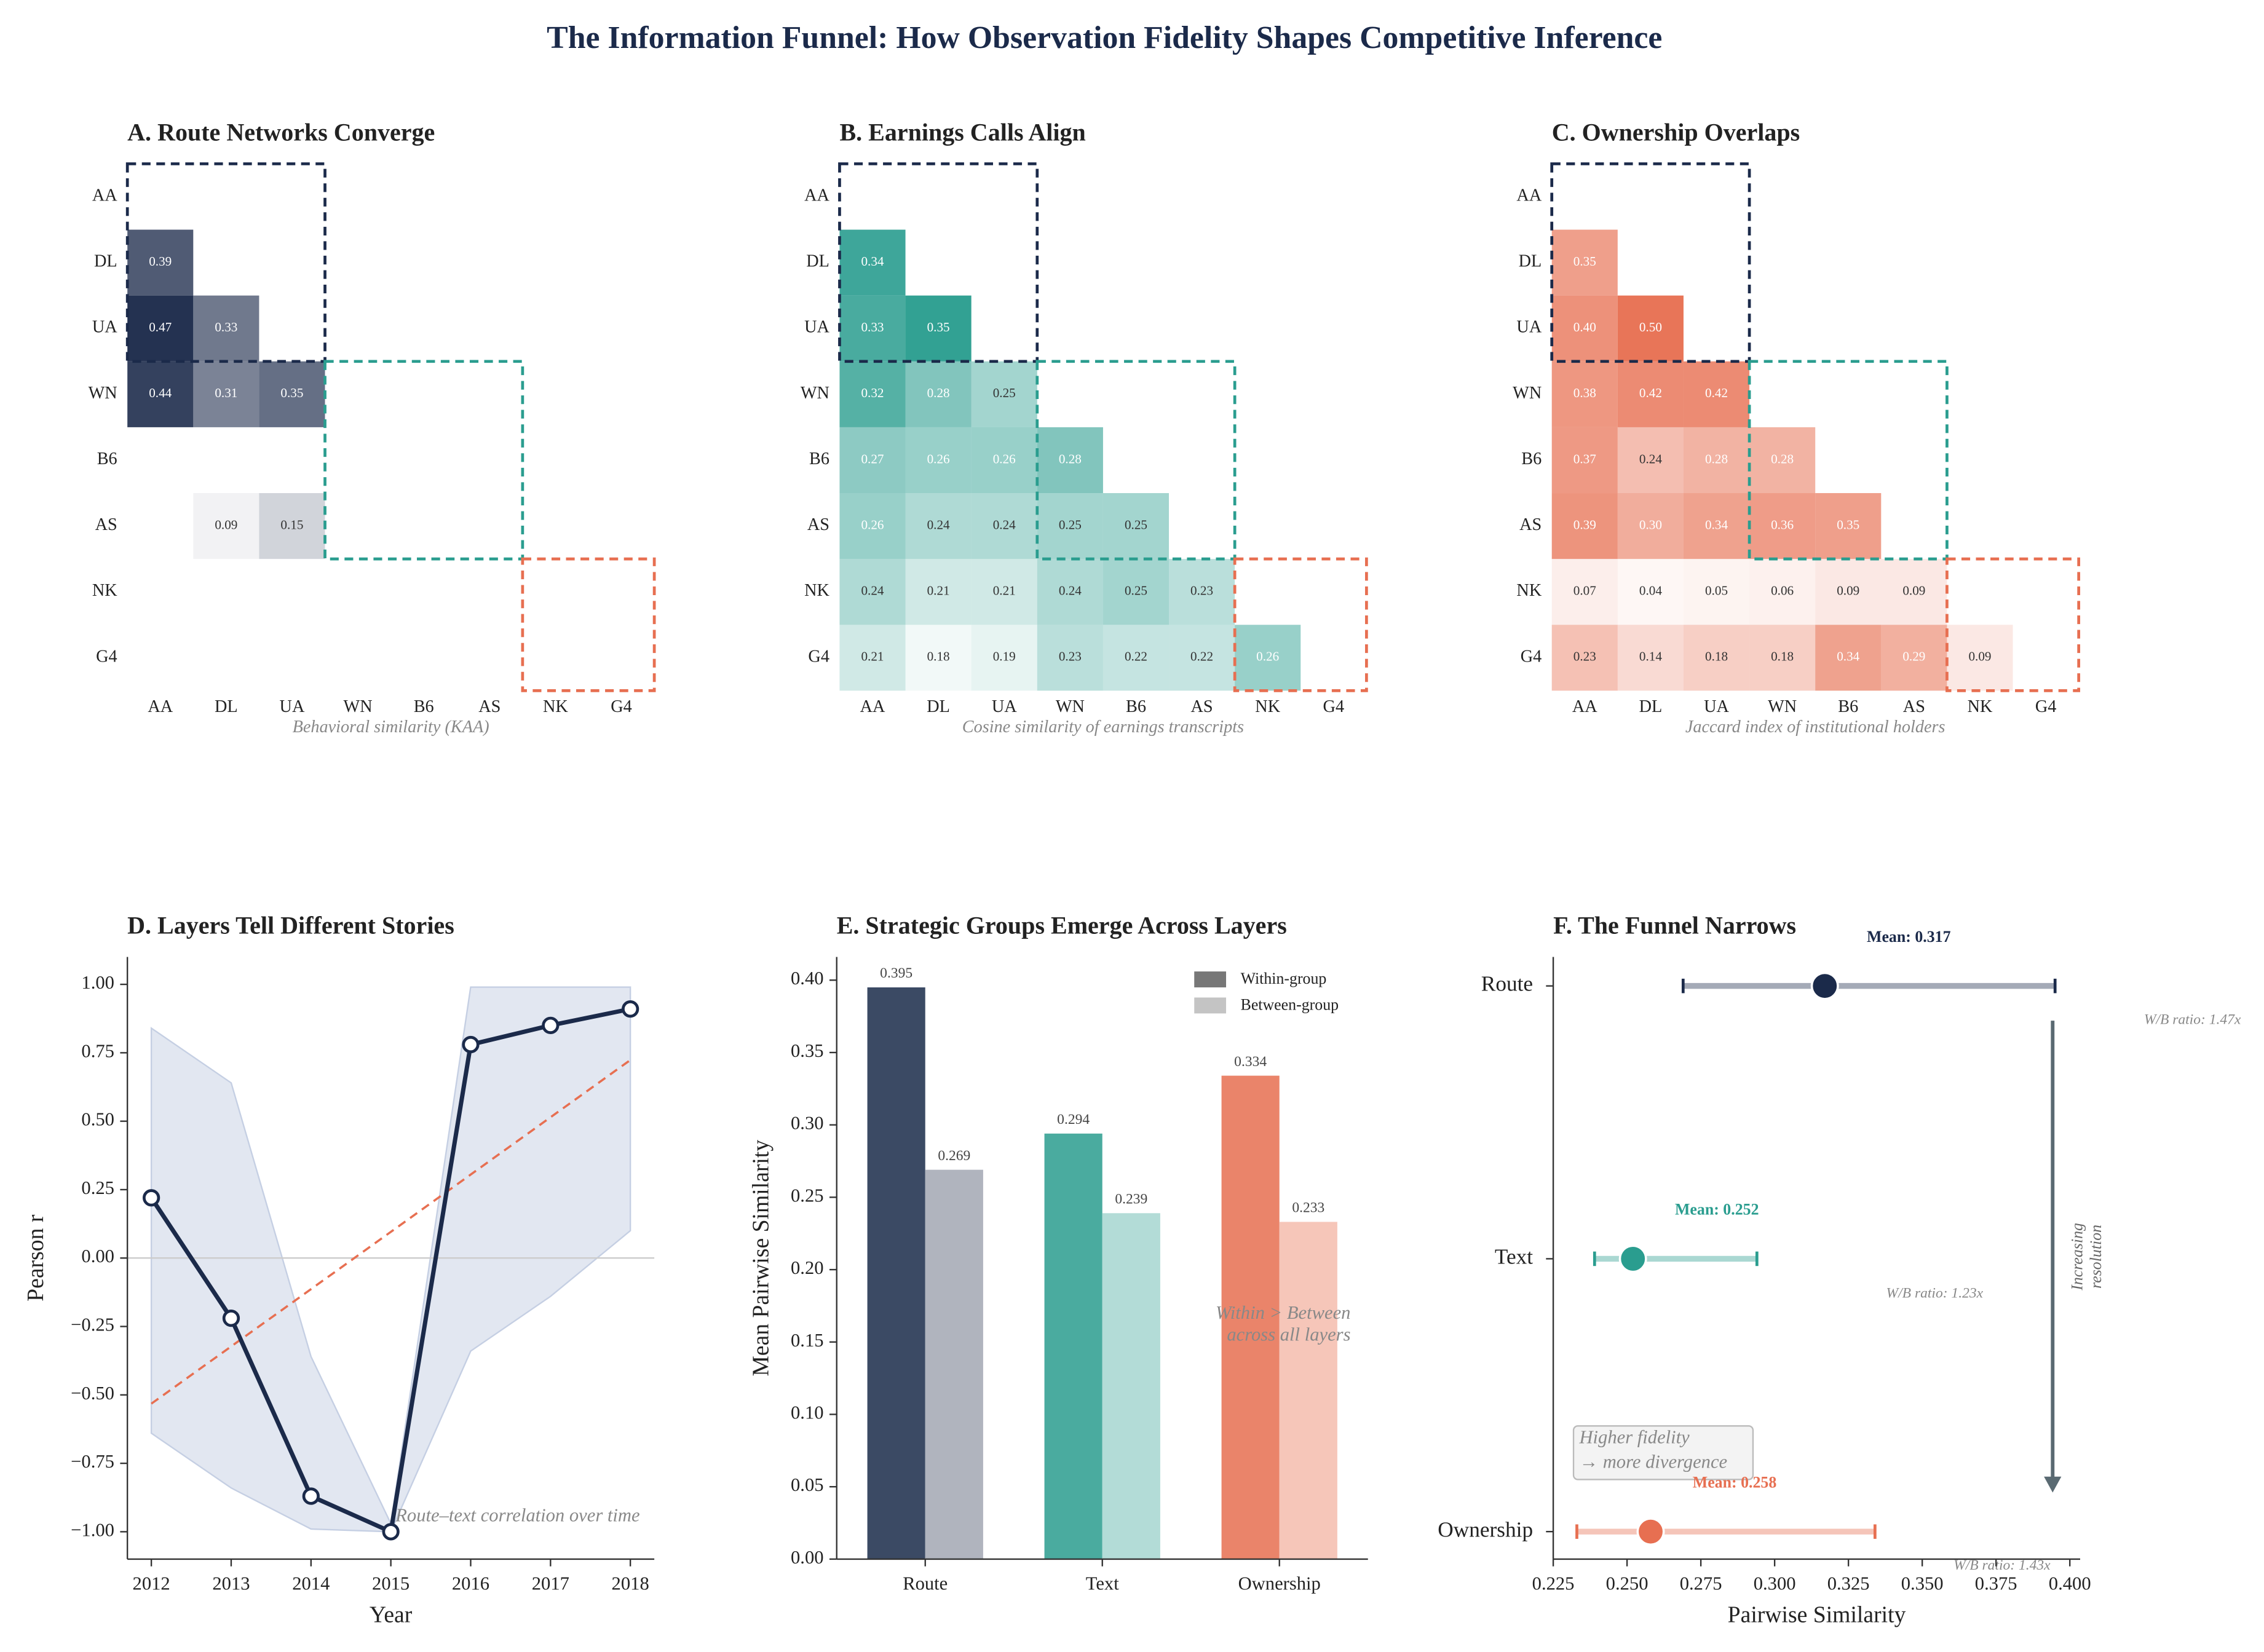  I want to click on legend-label: Between-group, so click(1290, 1005).